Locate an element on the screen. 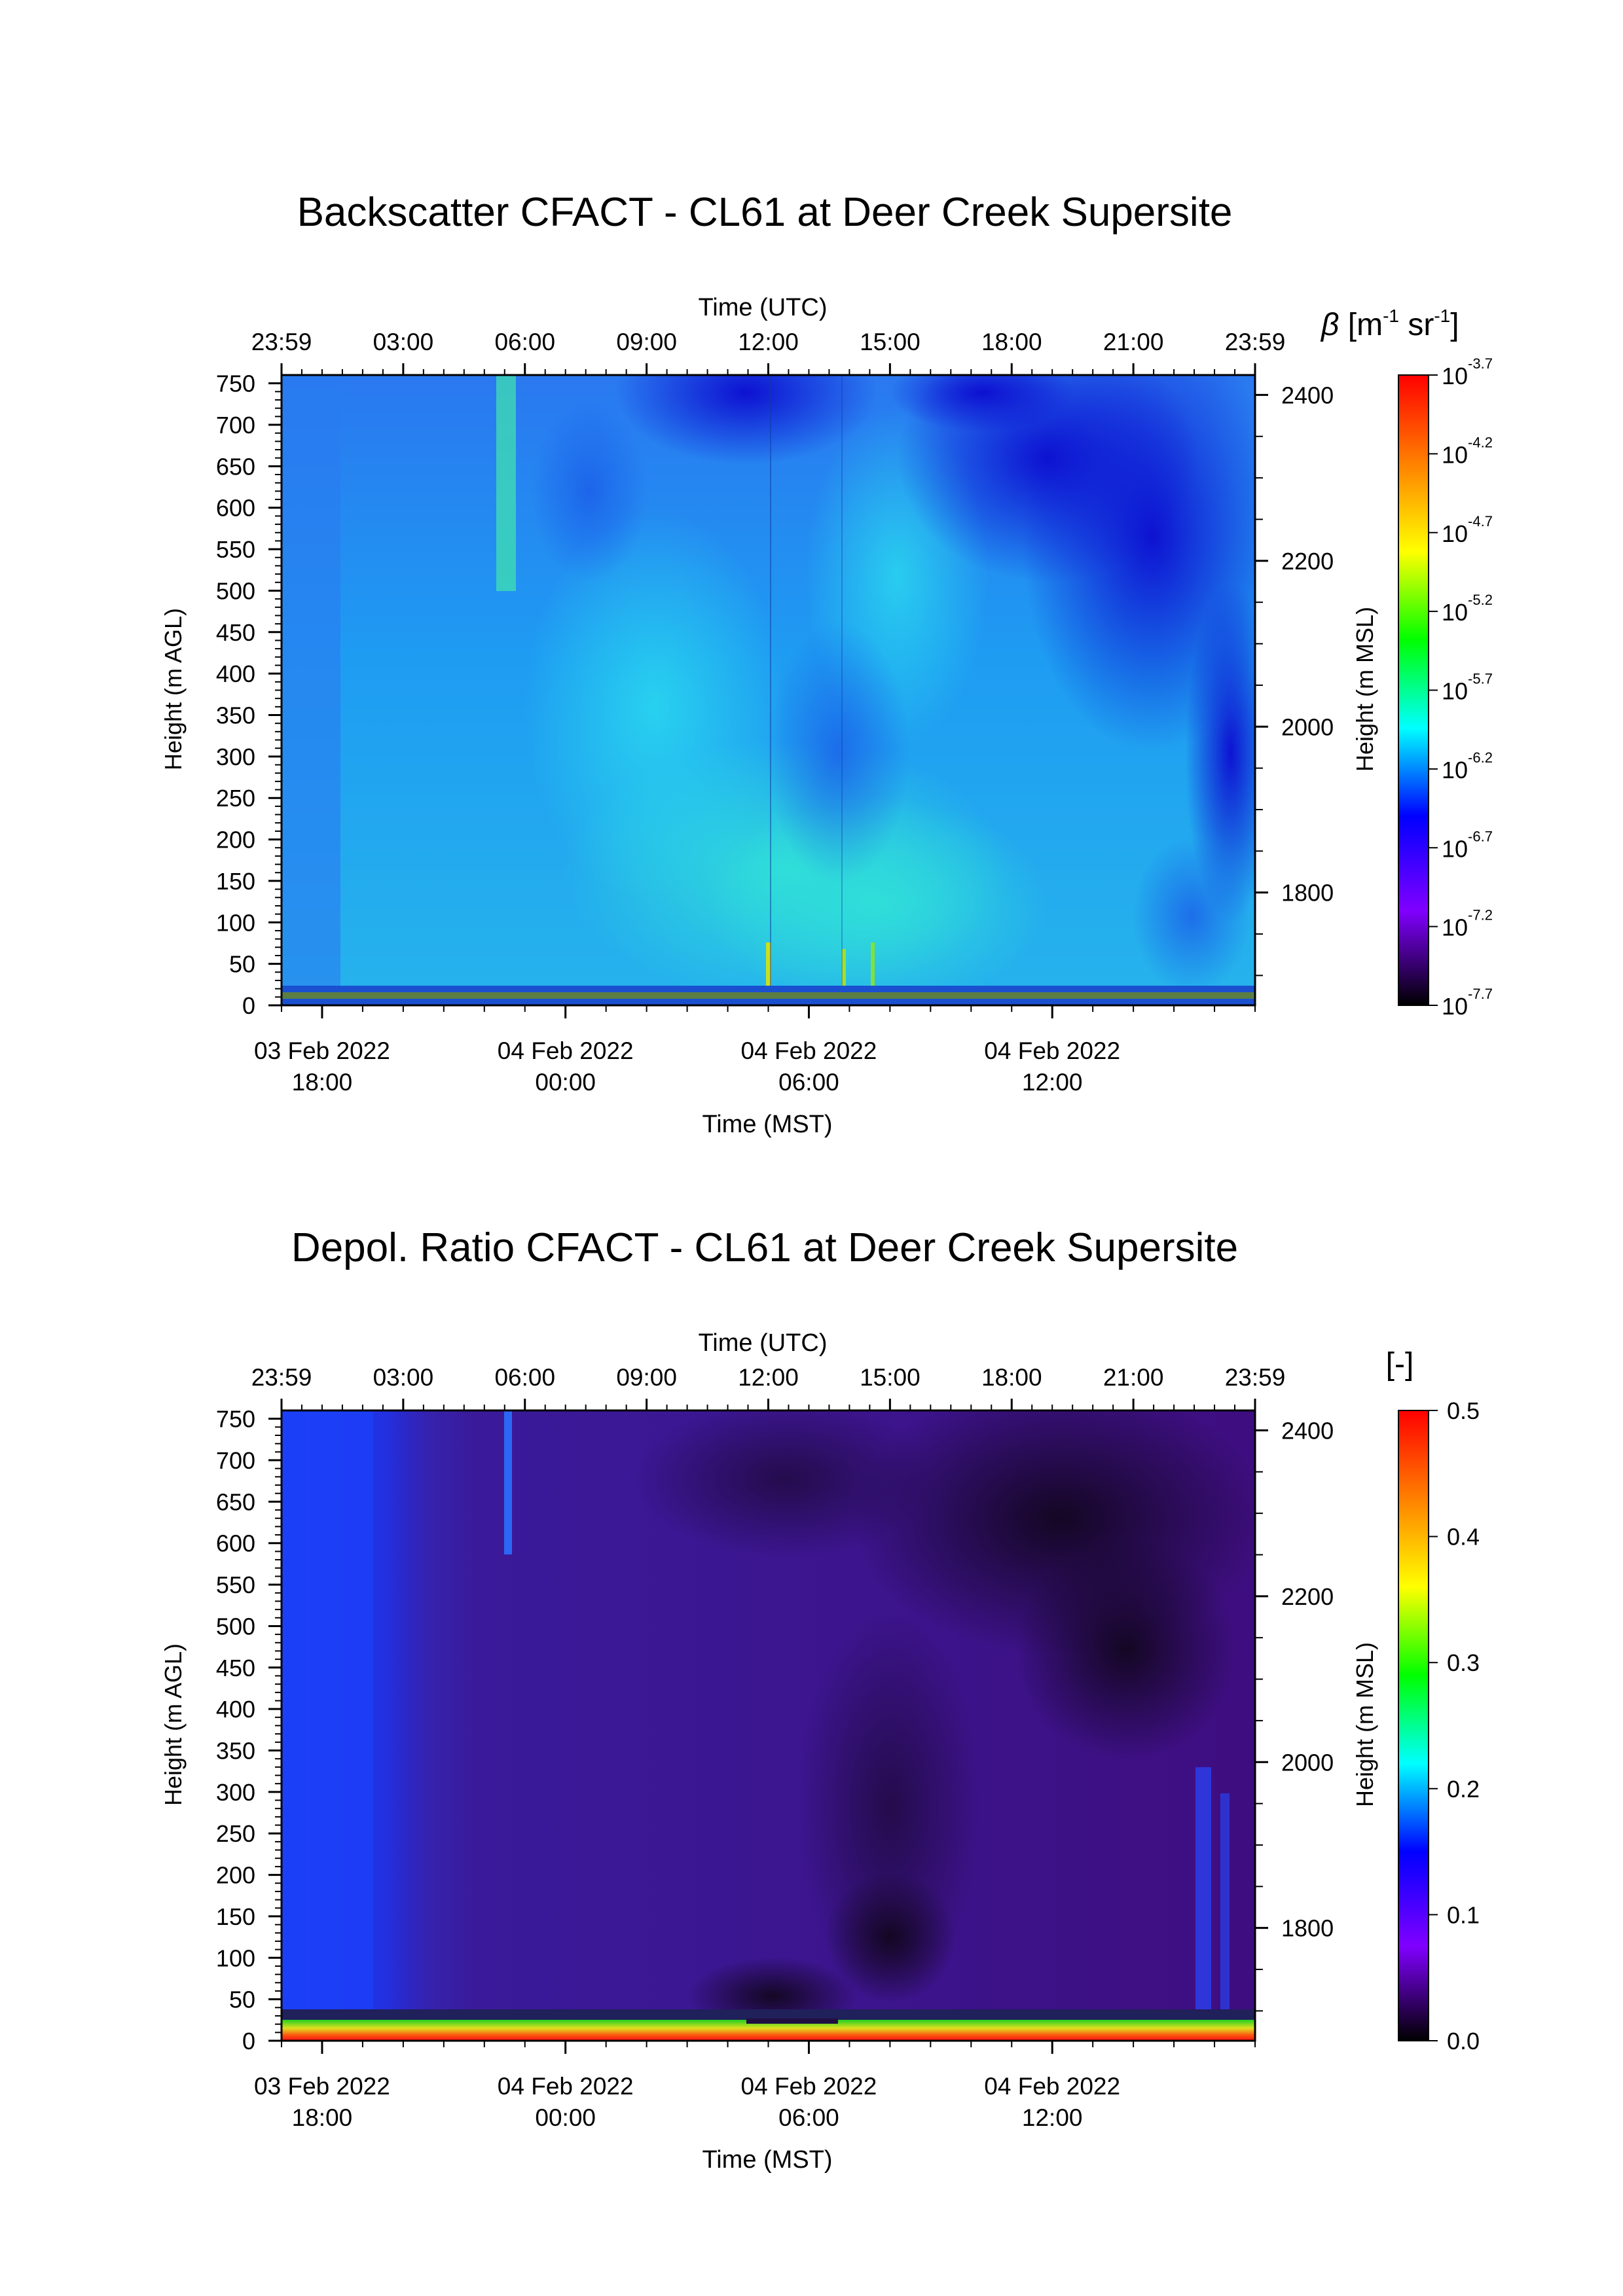 The height and width of the screenshot is (2296, 1623). top-tick-label: 03:00 is located at coordinates (403, 342).